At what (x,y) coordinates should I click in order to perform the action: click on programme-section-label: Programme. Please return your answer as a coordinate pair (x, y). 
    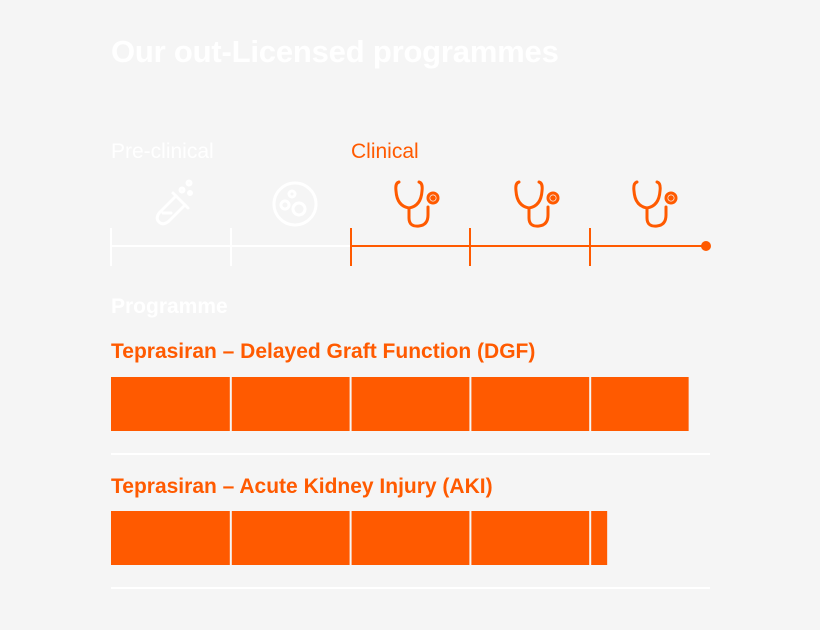
    Looking at the image, I should click on (169, 306).